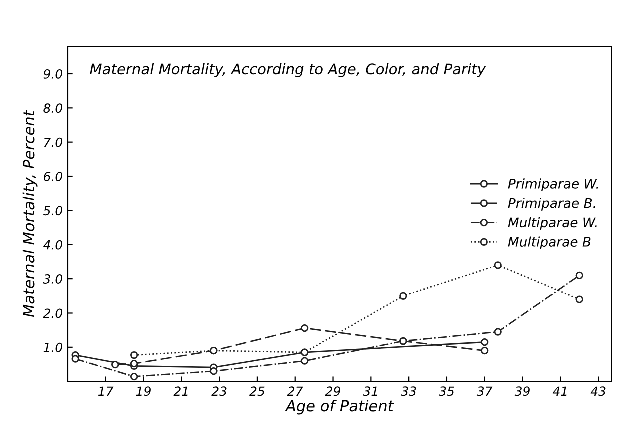 This screenshot has height=424, width=618. I want to click on x-tick-label: 21, so click(181, 391).